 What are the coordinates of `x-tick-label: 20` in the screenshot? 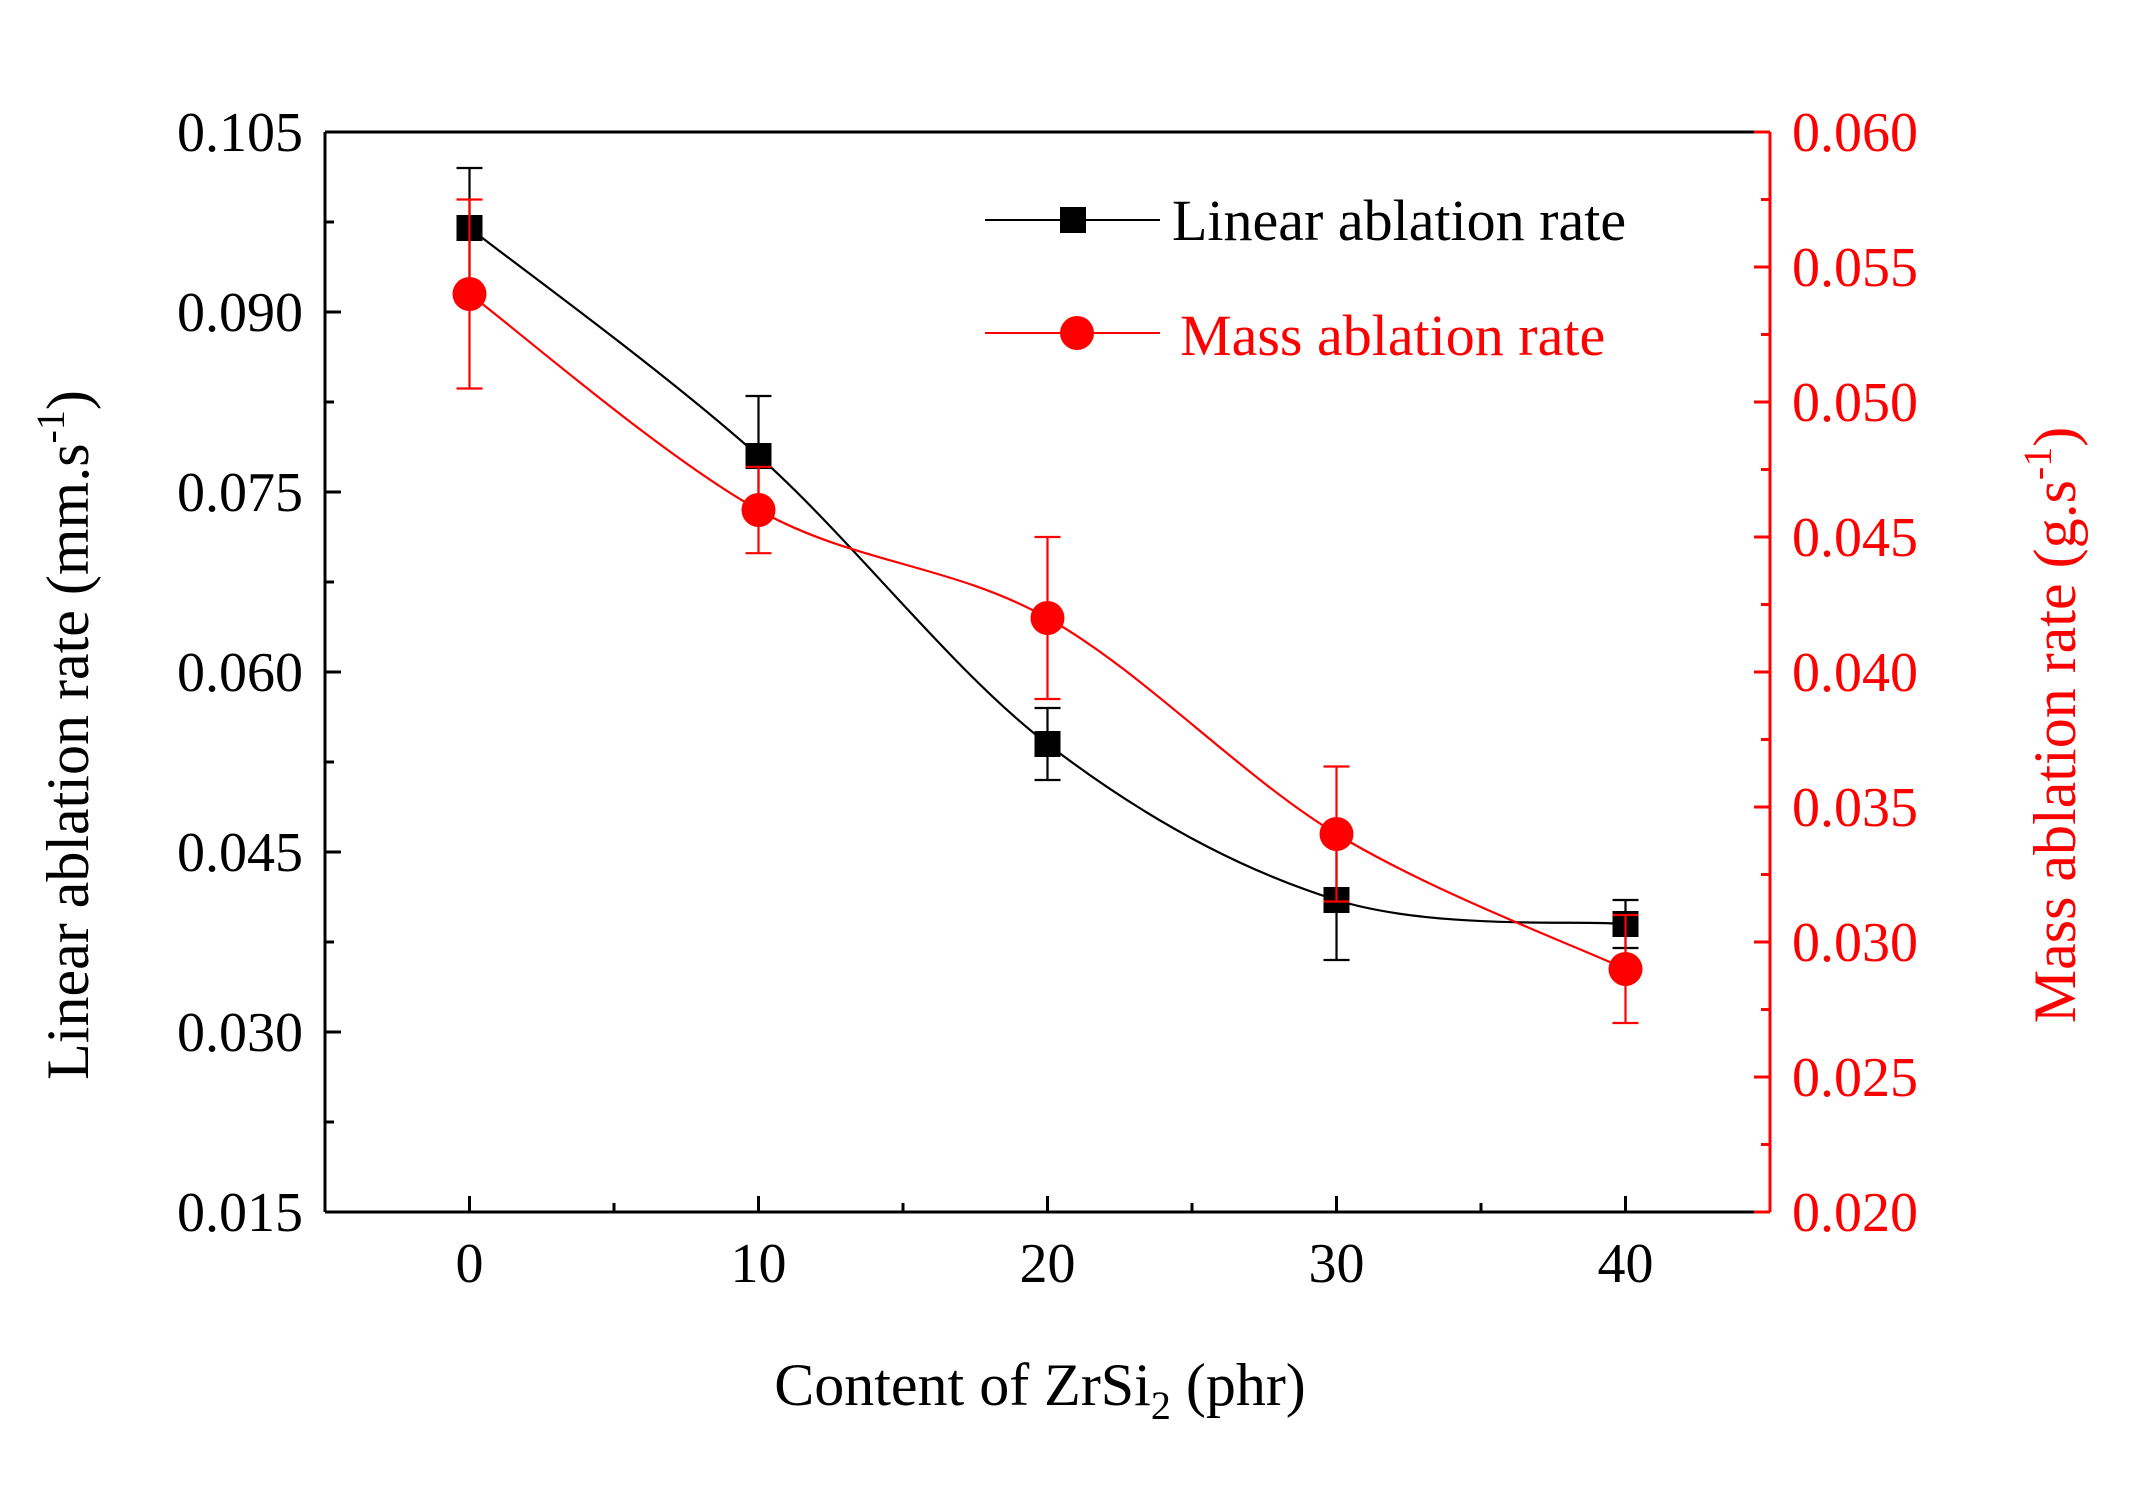 It's located at (1048, 1264).